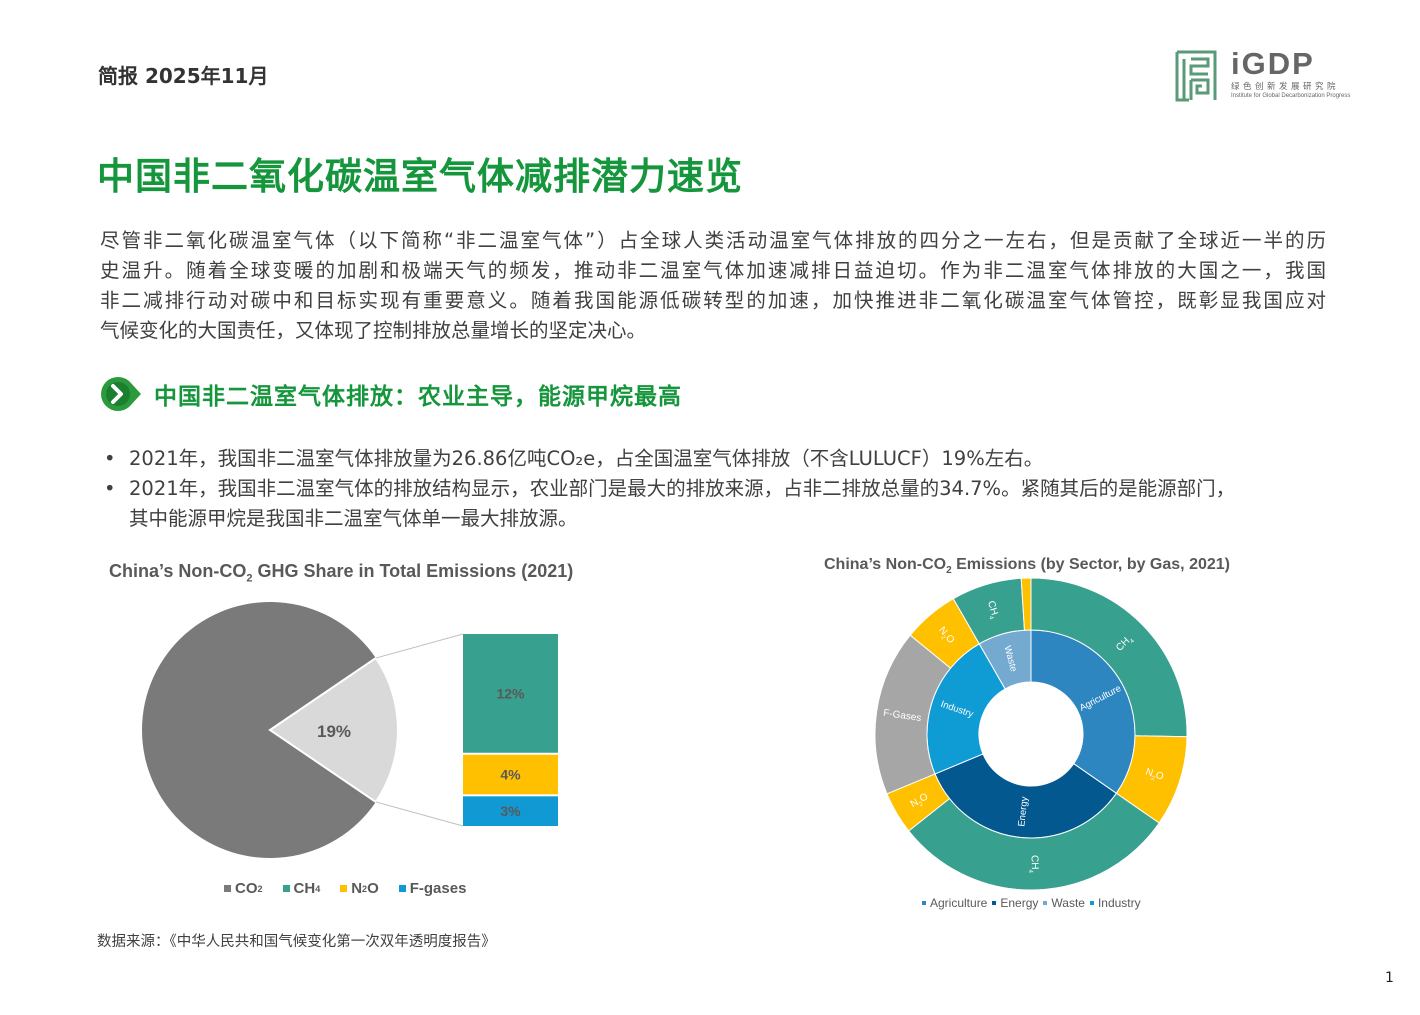 This screenshot has width=1420, height=1015. I want to click on legend-label: Industry, so click(1119, 903).